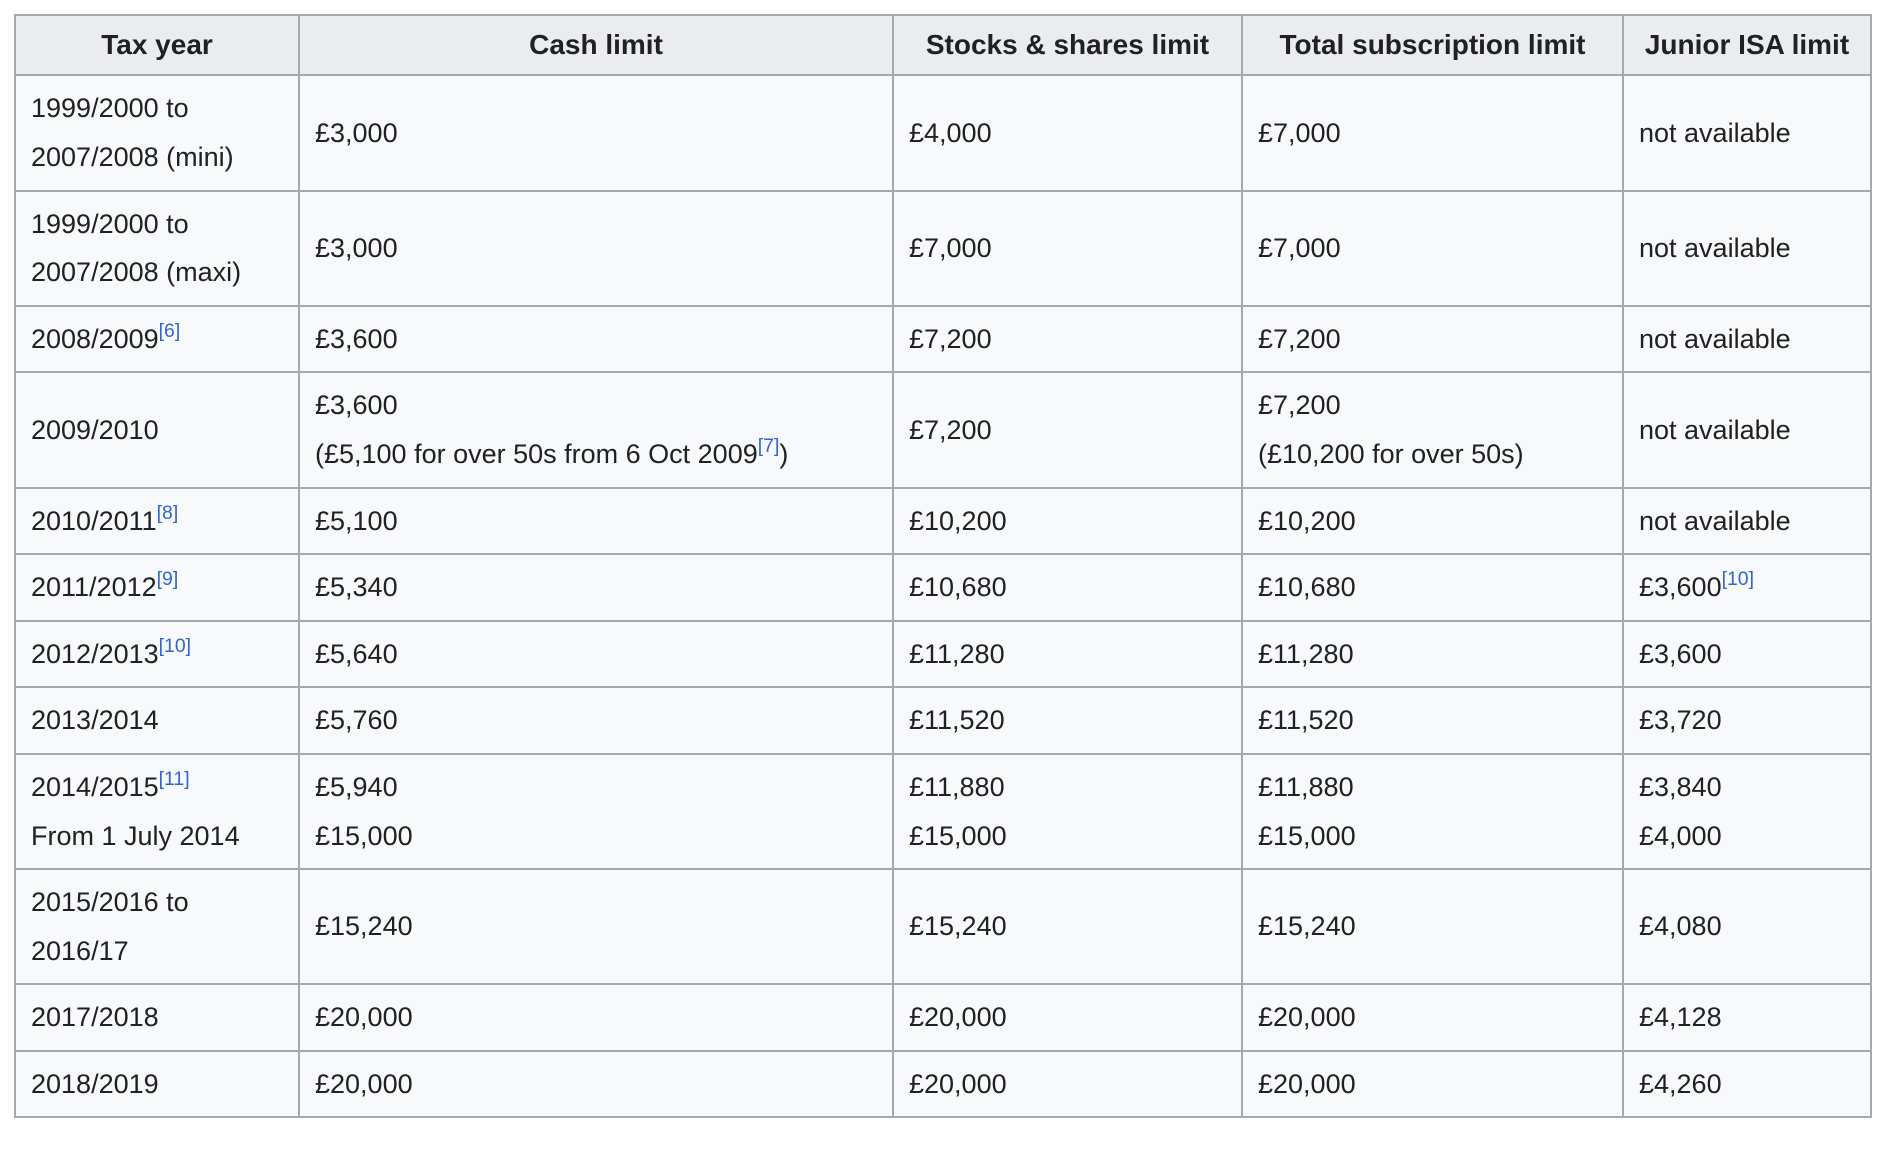 The height and width of the screenshot is (1170, 1898). What do you see at coordinates (1307, 520) in the screenshot?
I see `cell-text: £10,200` at bounding box center [1307, 520].